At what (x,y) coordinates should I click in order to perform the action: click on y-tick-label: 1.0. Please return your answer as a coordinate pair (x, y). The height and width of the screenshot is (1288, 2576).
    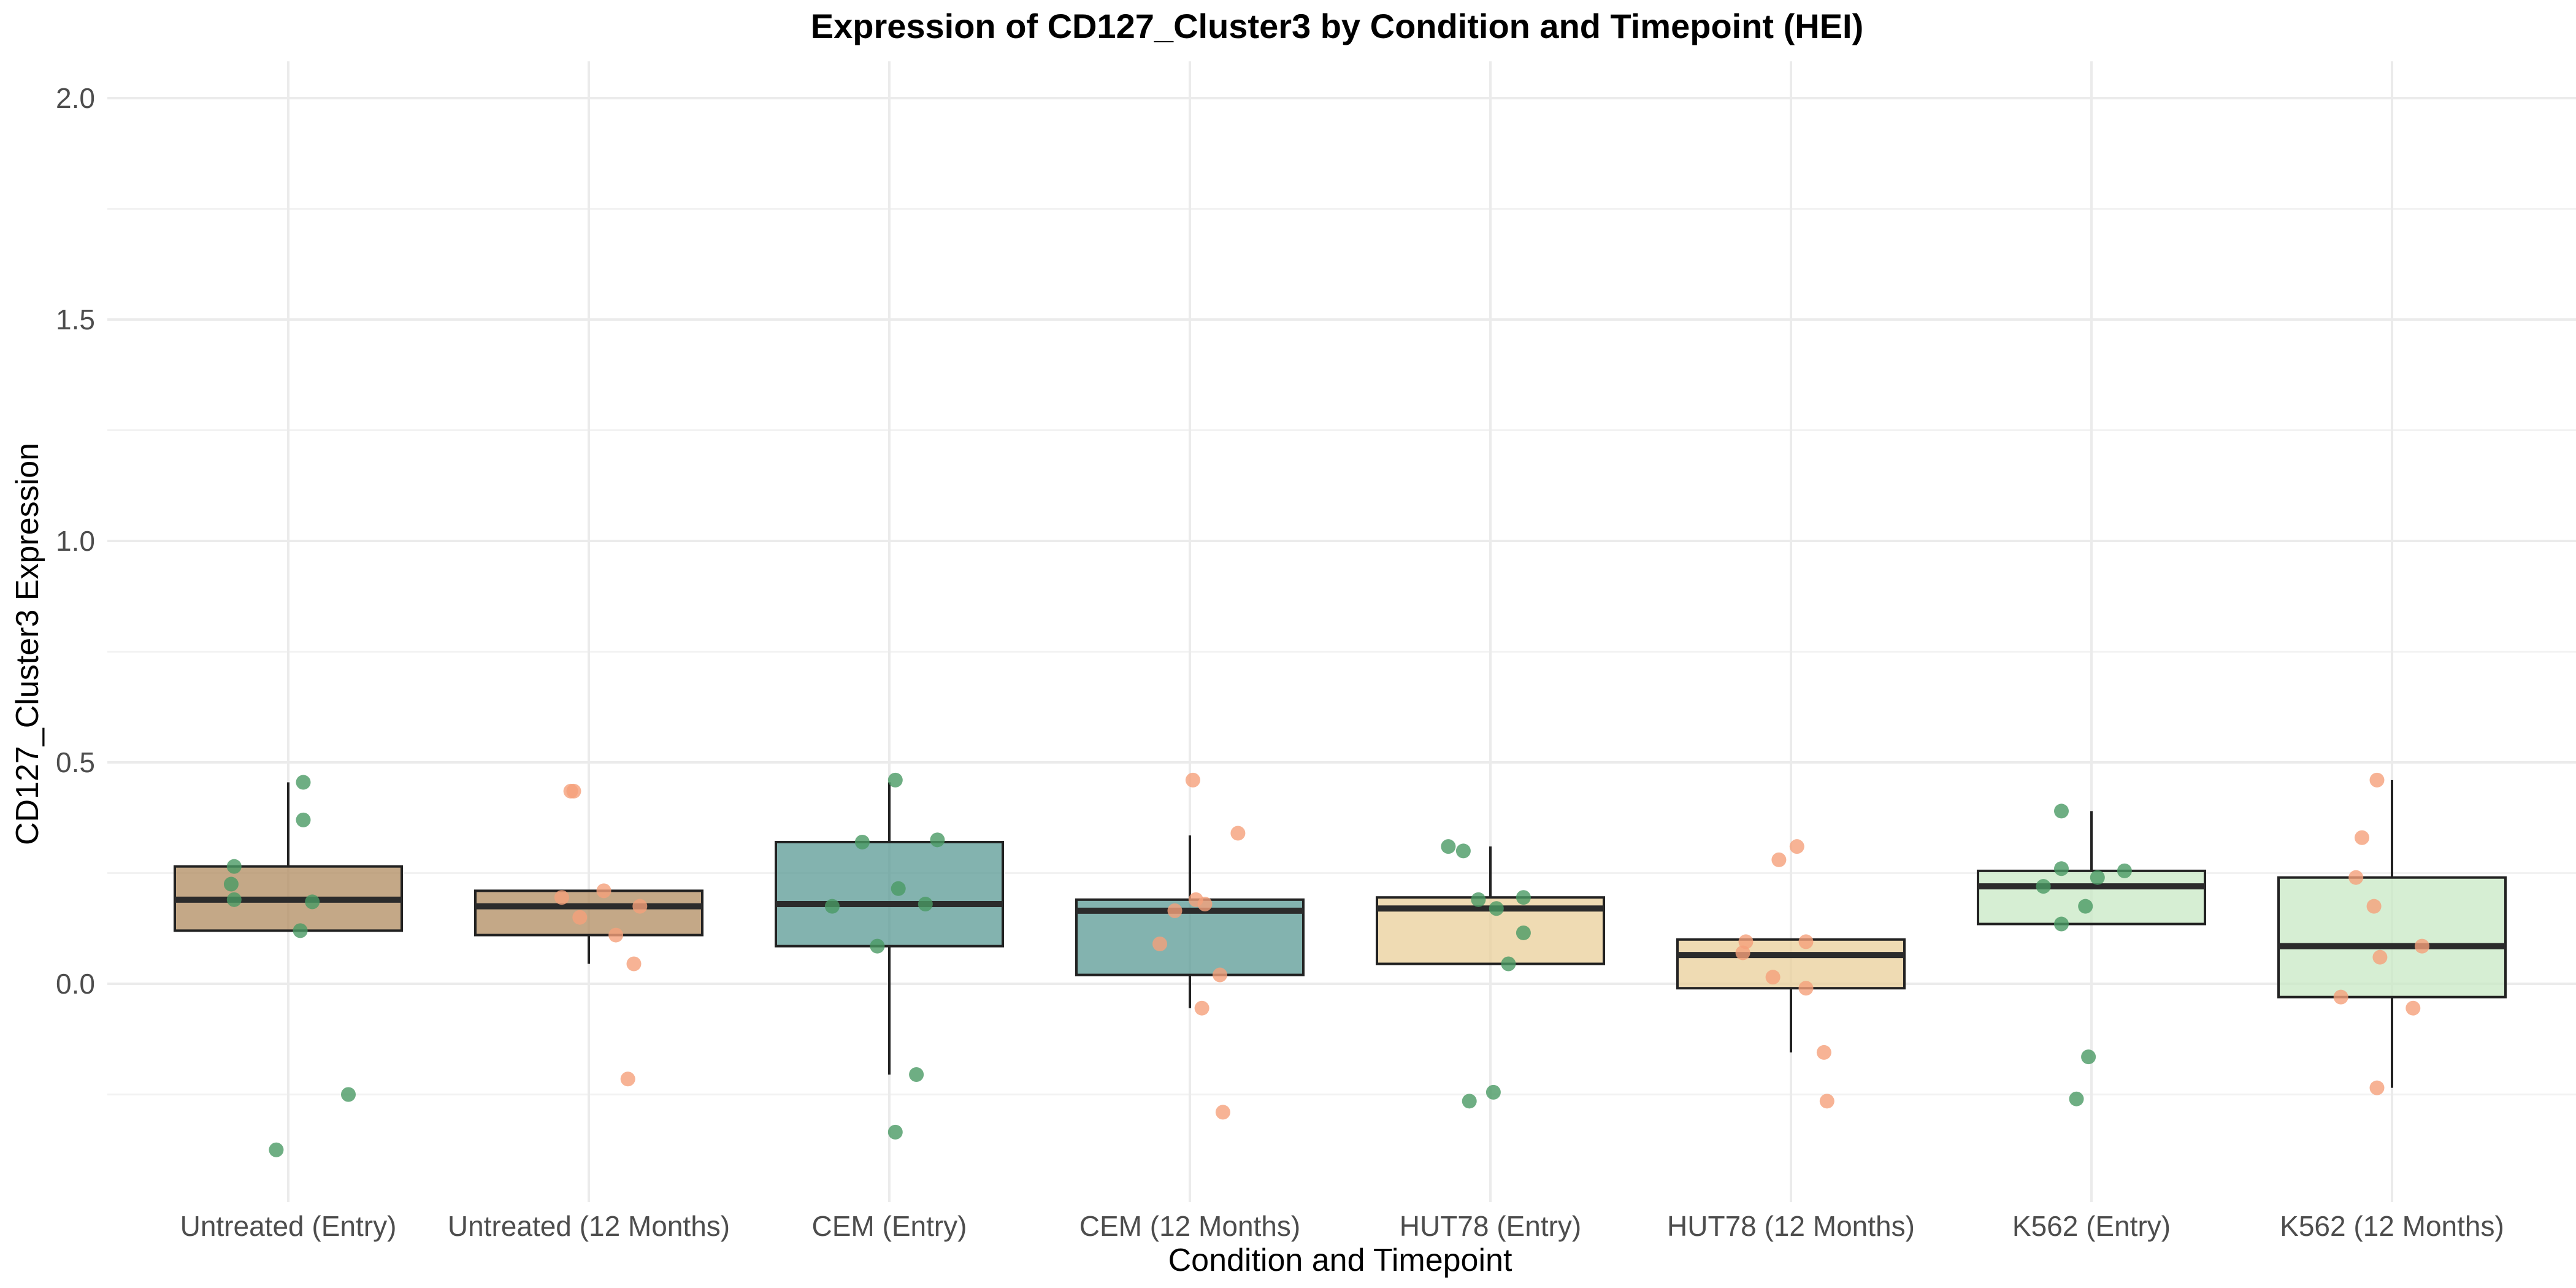
    Looking at the image, I should click on (75, 541).